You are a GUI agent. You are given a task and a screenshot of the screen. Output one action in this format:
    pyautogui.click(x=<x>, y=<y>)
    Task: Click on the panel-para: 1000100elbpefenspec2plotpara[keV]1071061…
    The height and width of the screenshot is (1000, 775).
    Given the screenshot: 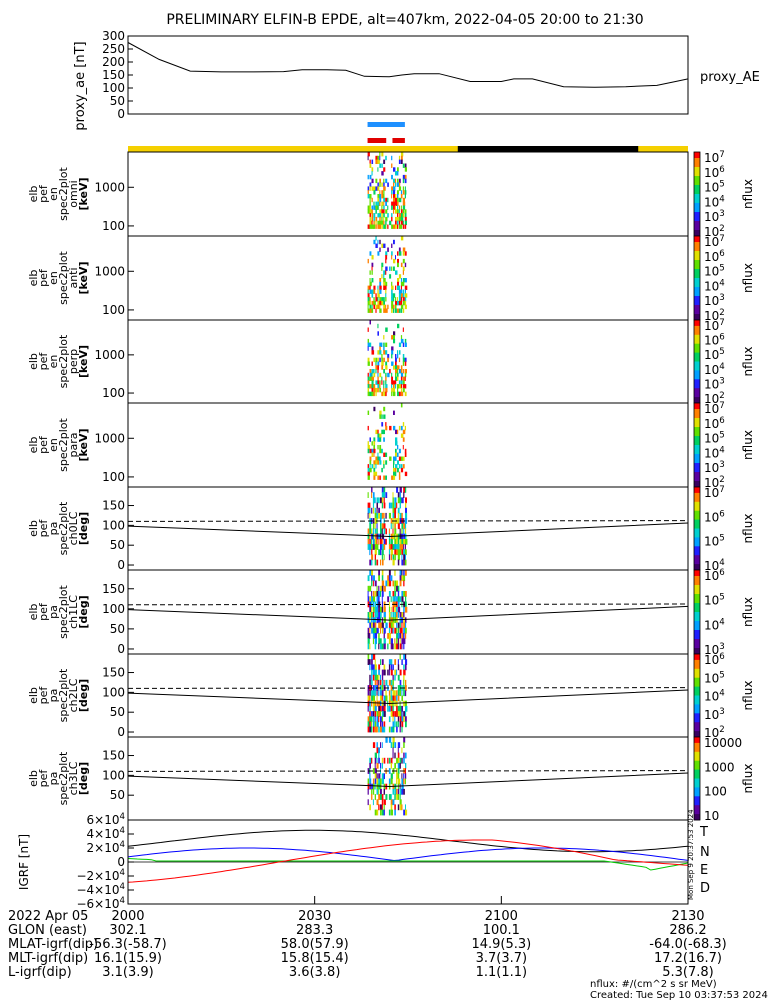 What is the action you would take?
    pyautogui.click(x=391, y=445)
    